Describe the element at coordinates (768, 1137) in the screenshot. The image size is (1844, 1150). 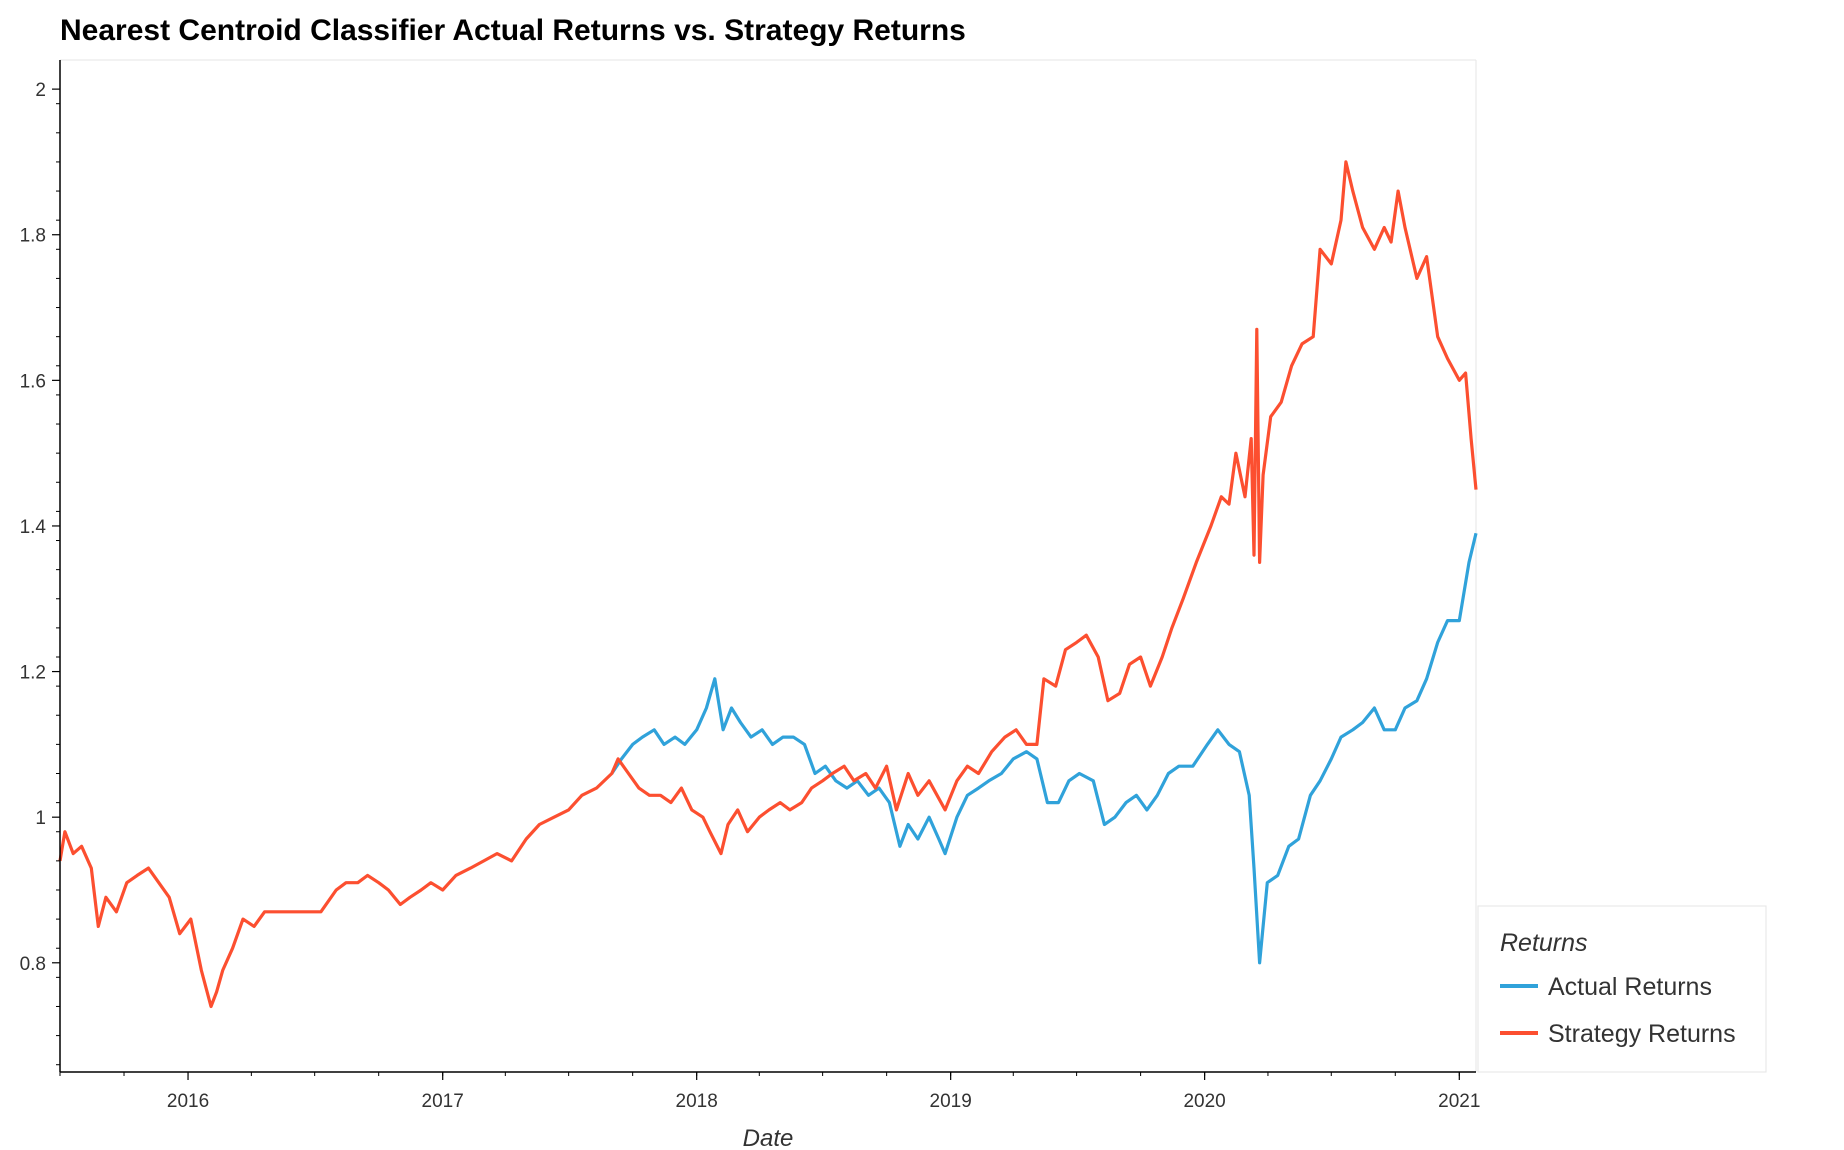
I see `x-axis-title: Date` at that location.